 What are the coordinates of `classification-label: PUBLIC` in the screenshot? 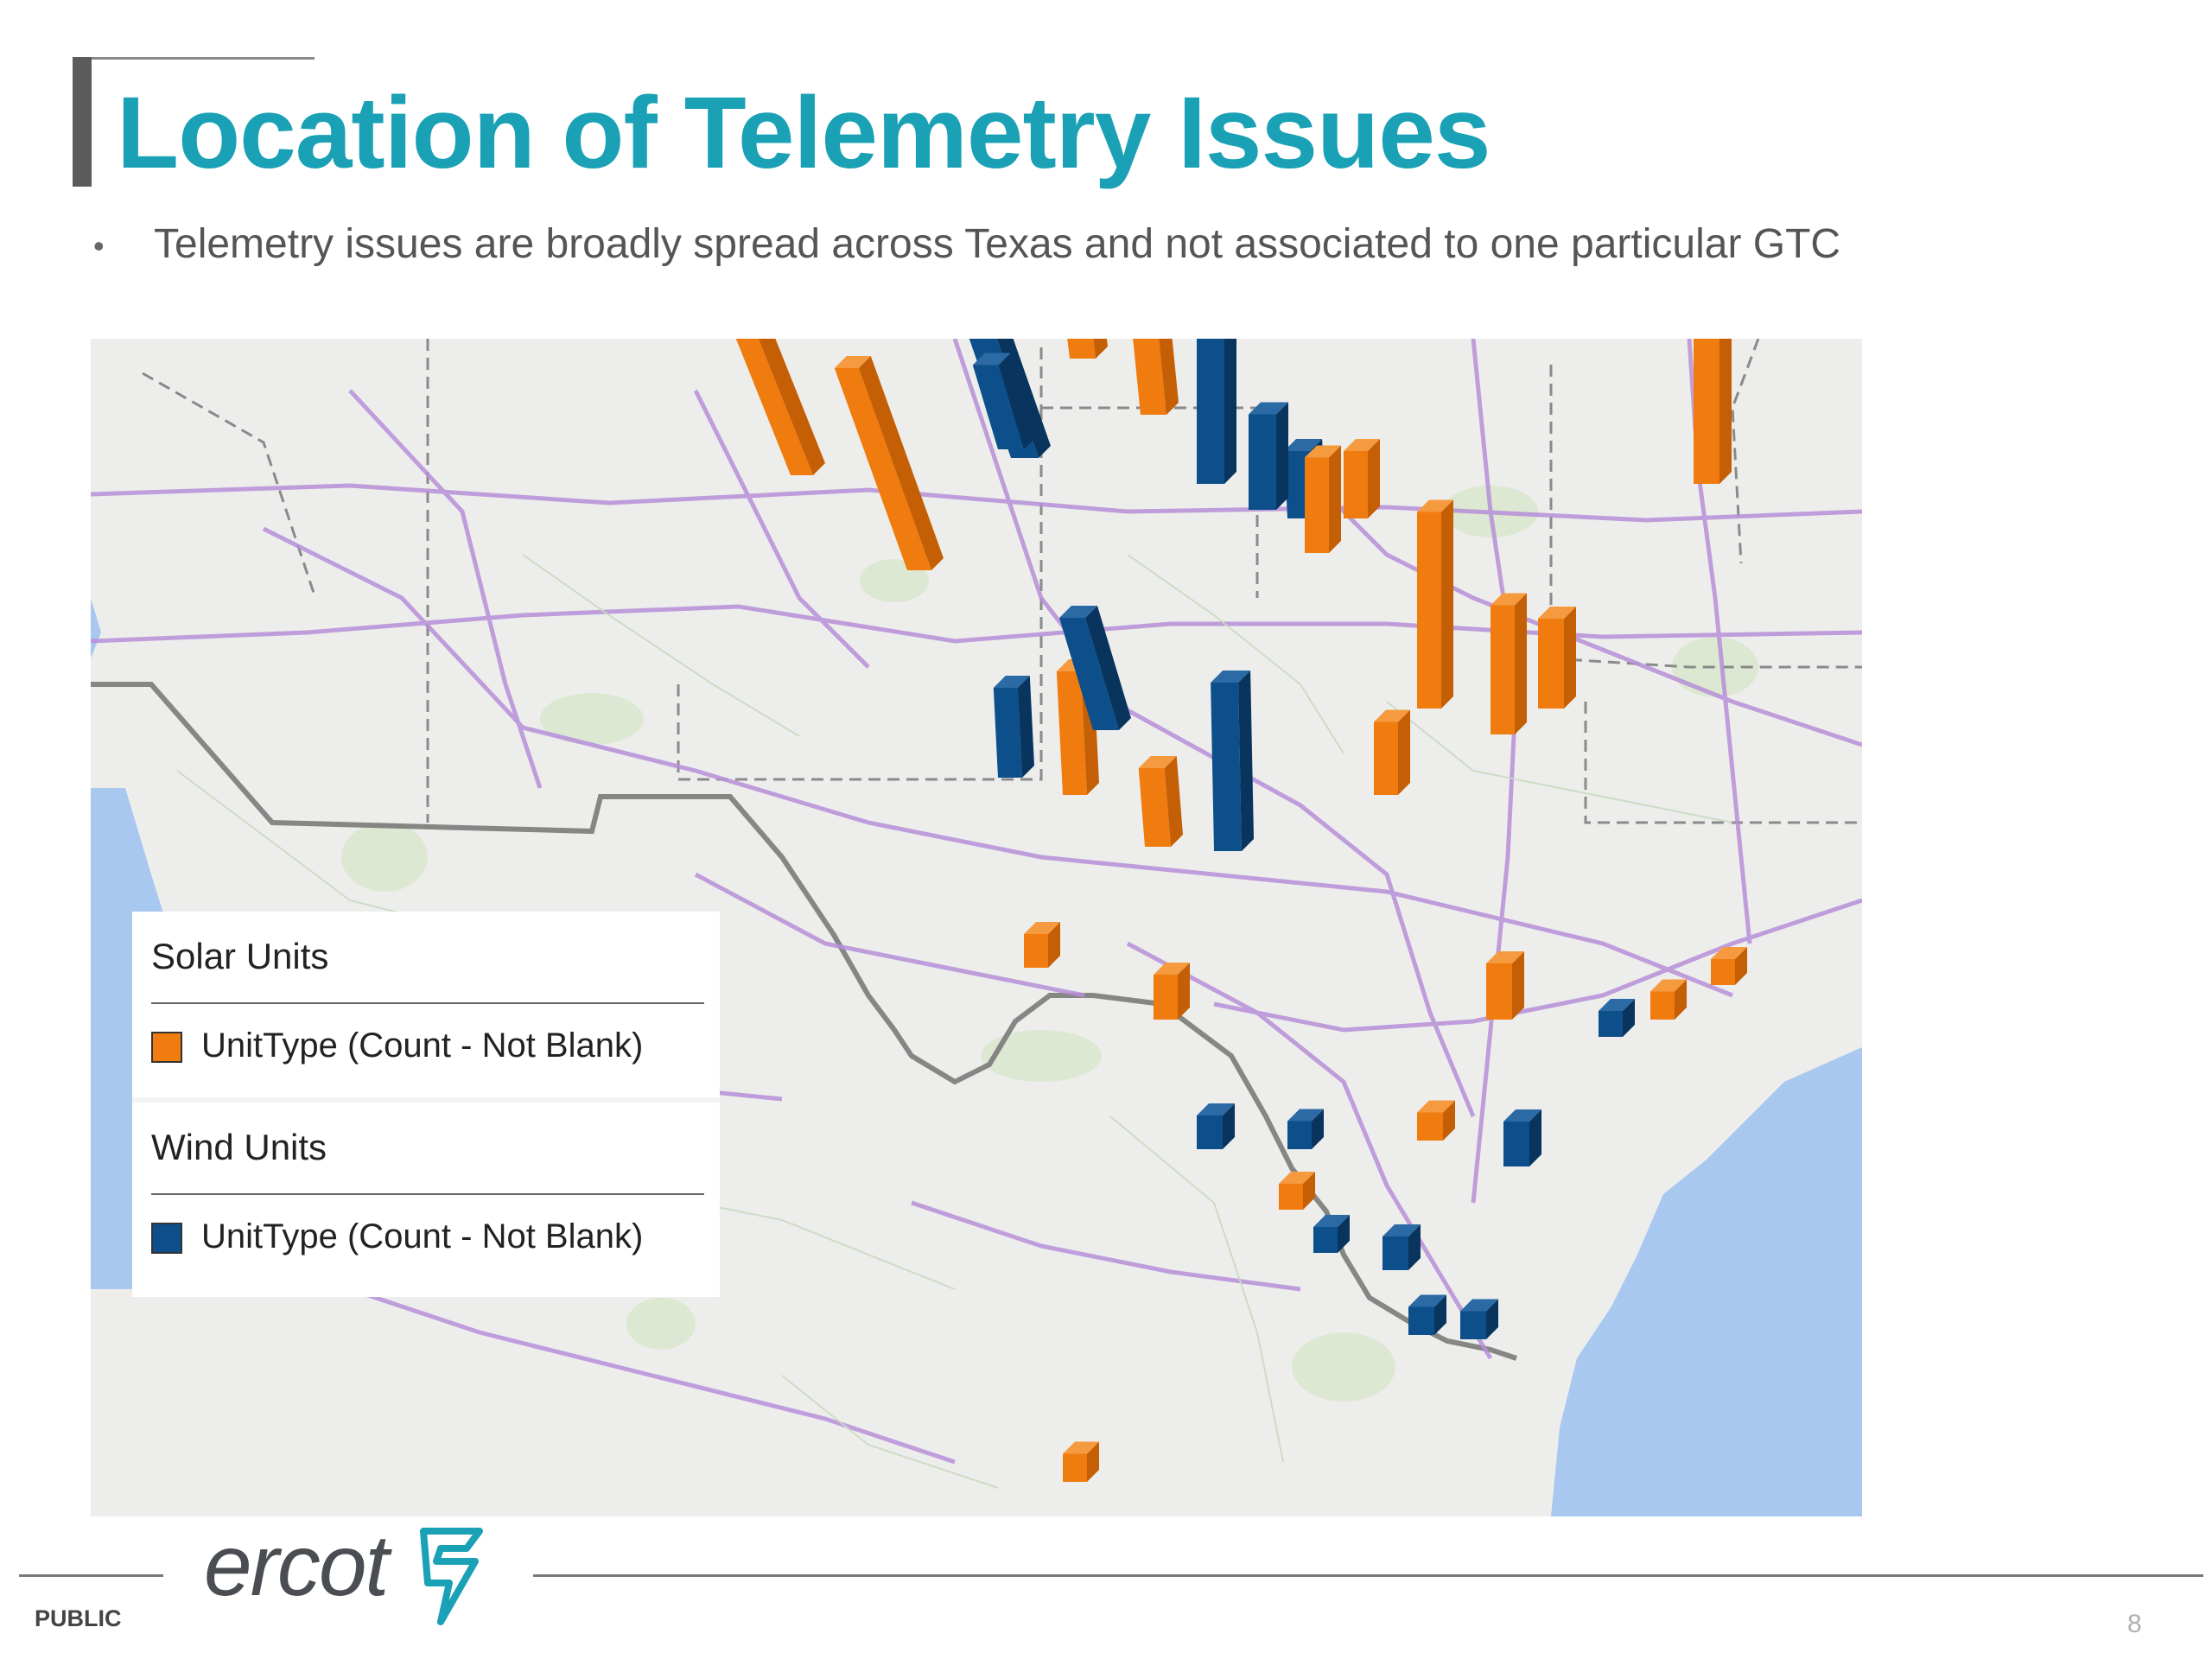 It's located at (78, 1618).